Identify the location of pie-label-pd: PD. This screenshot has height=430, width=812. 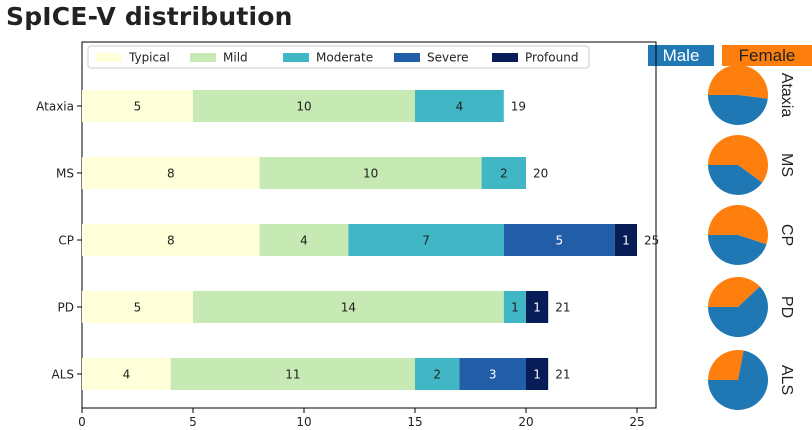
(786, 307).